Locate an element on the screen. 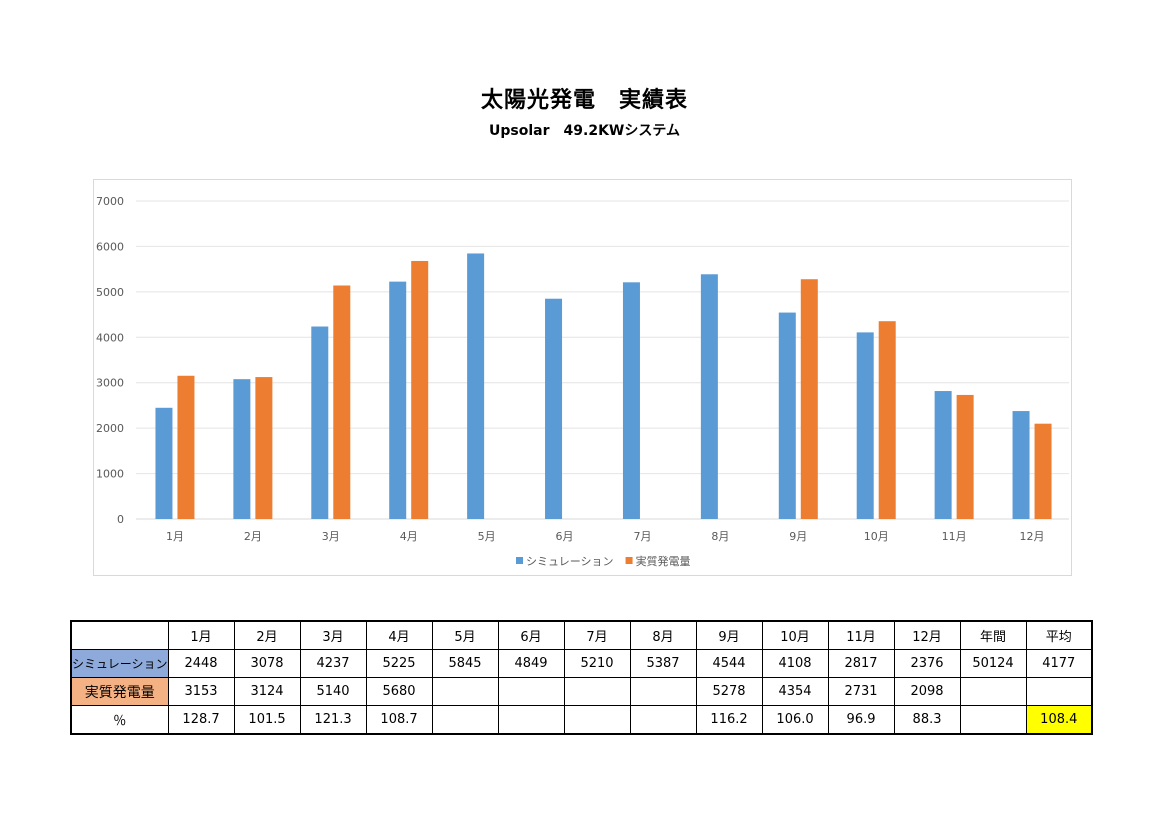 The width and height of the screenshot is (1169, 826). column-header: 年間 is located at coordinates (993, 635).